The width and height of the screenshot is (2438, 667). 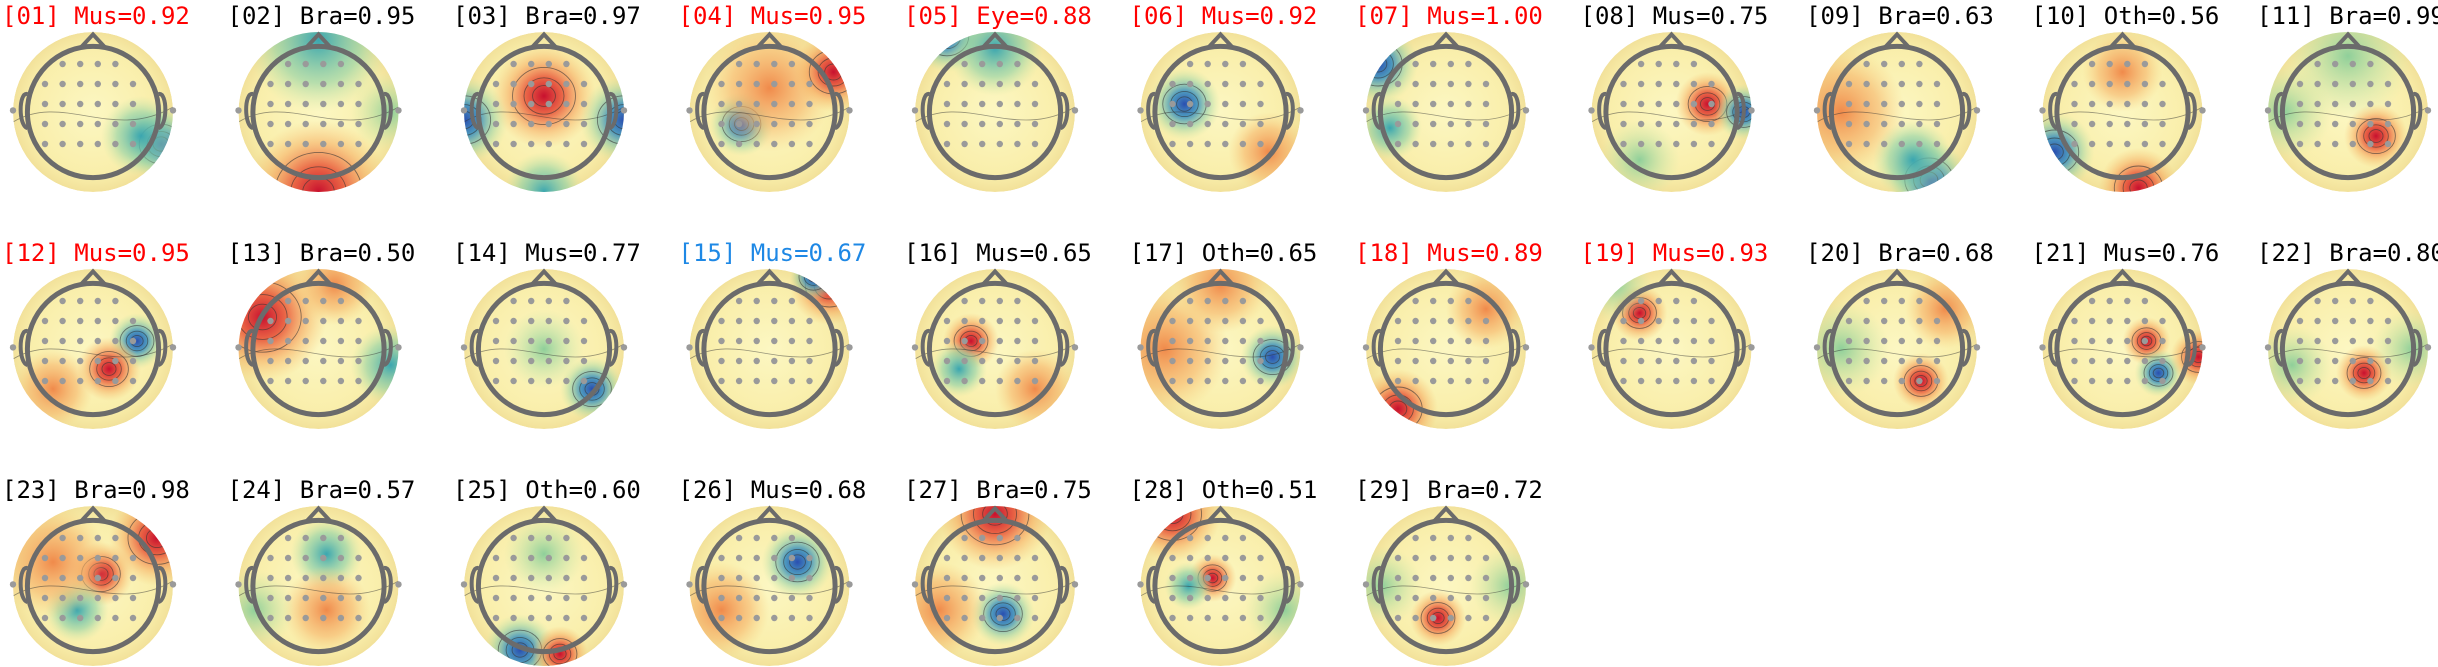 I want to click on component-label: [20] Bra=0.68, so click(x=1900, y=253).